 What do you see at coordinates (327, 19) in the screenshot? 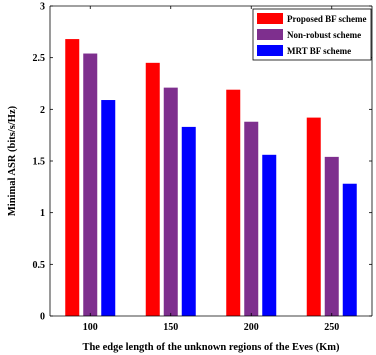
I see `legend-label: Proposed BF scheme` at bounding box center [327, 19].